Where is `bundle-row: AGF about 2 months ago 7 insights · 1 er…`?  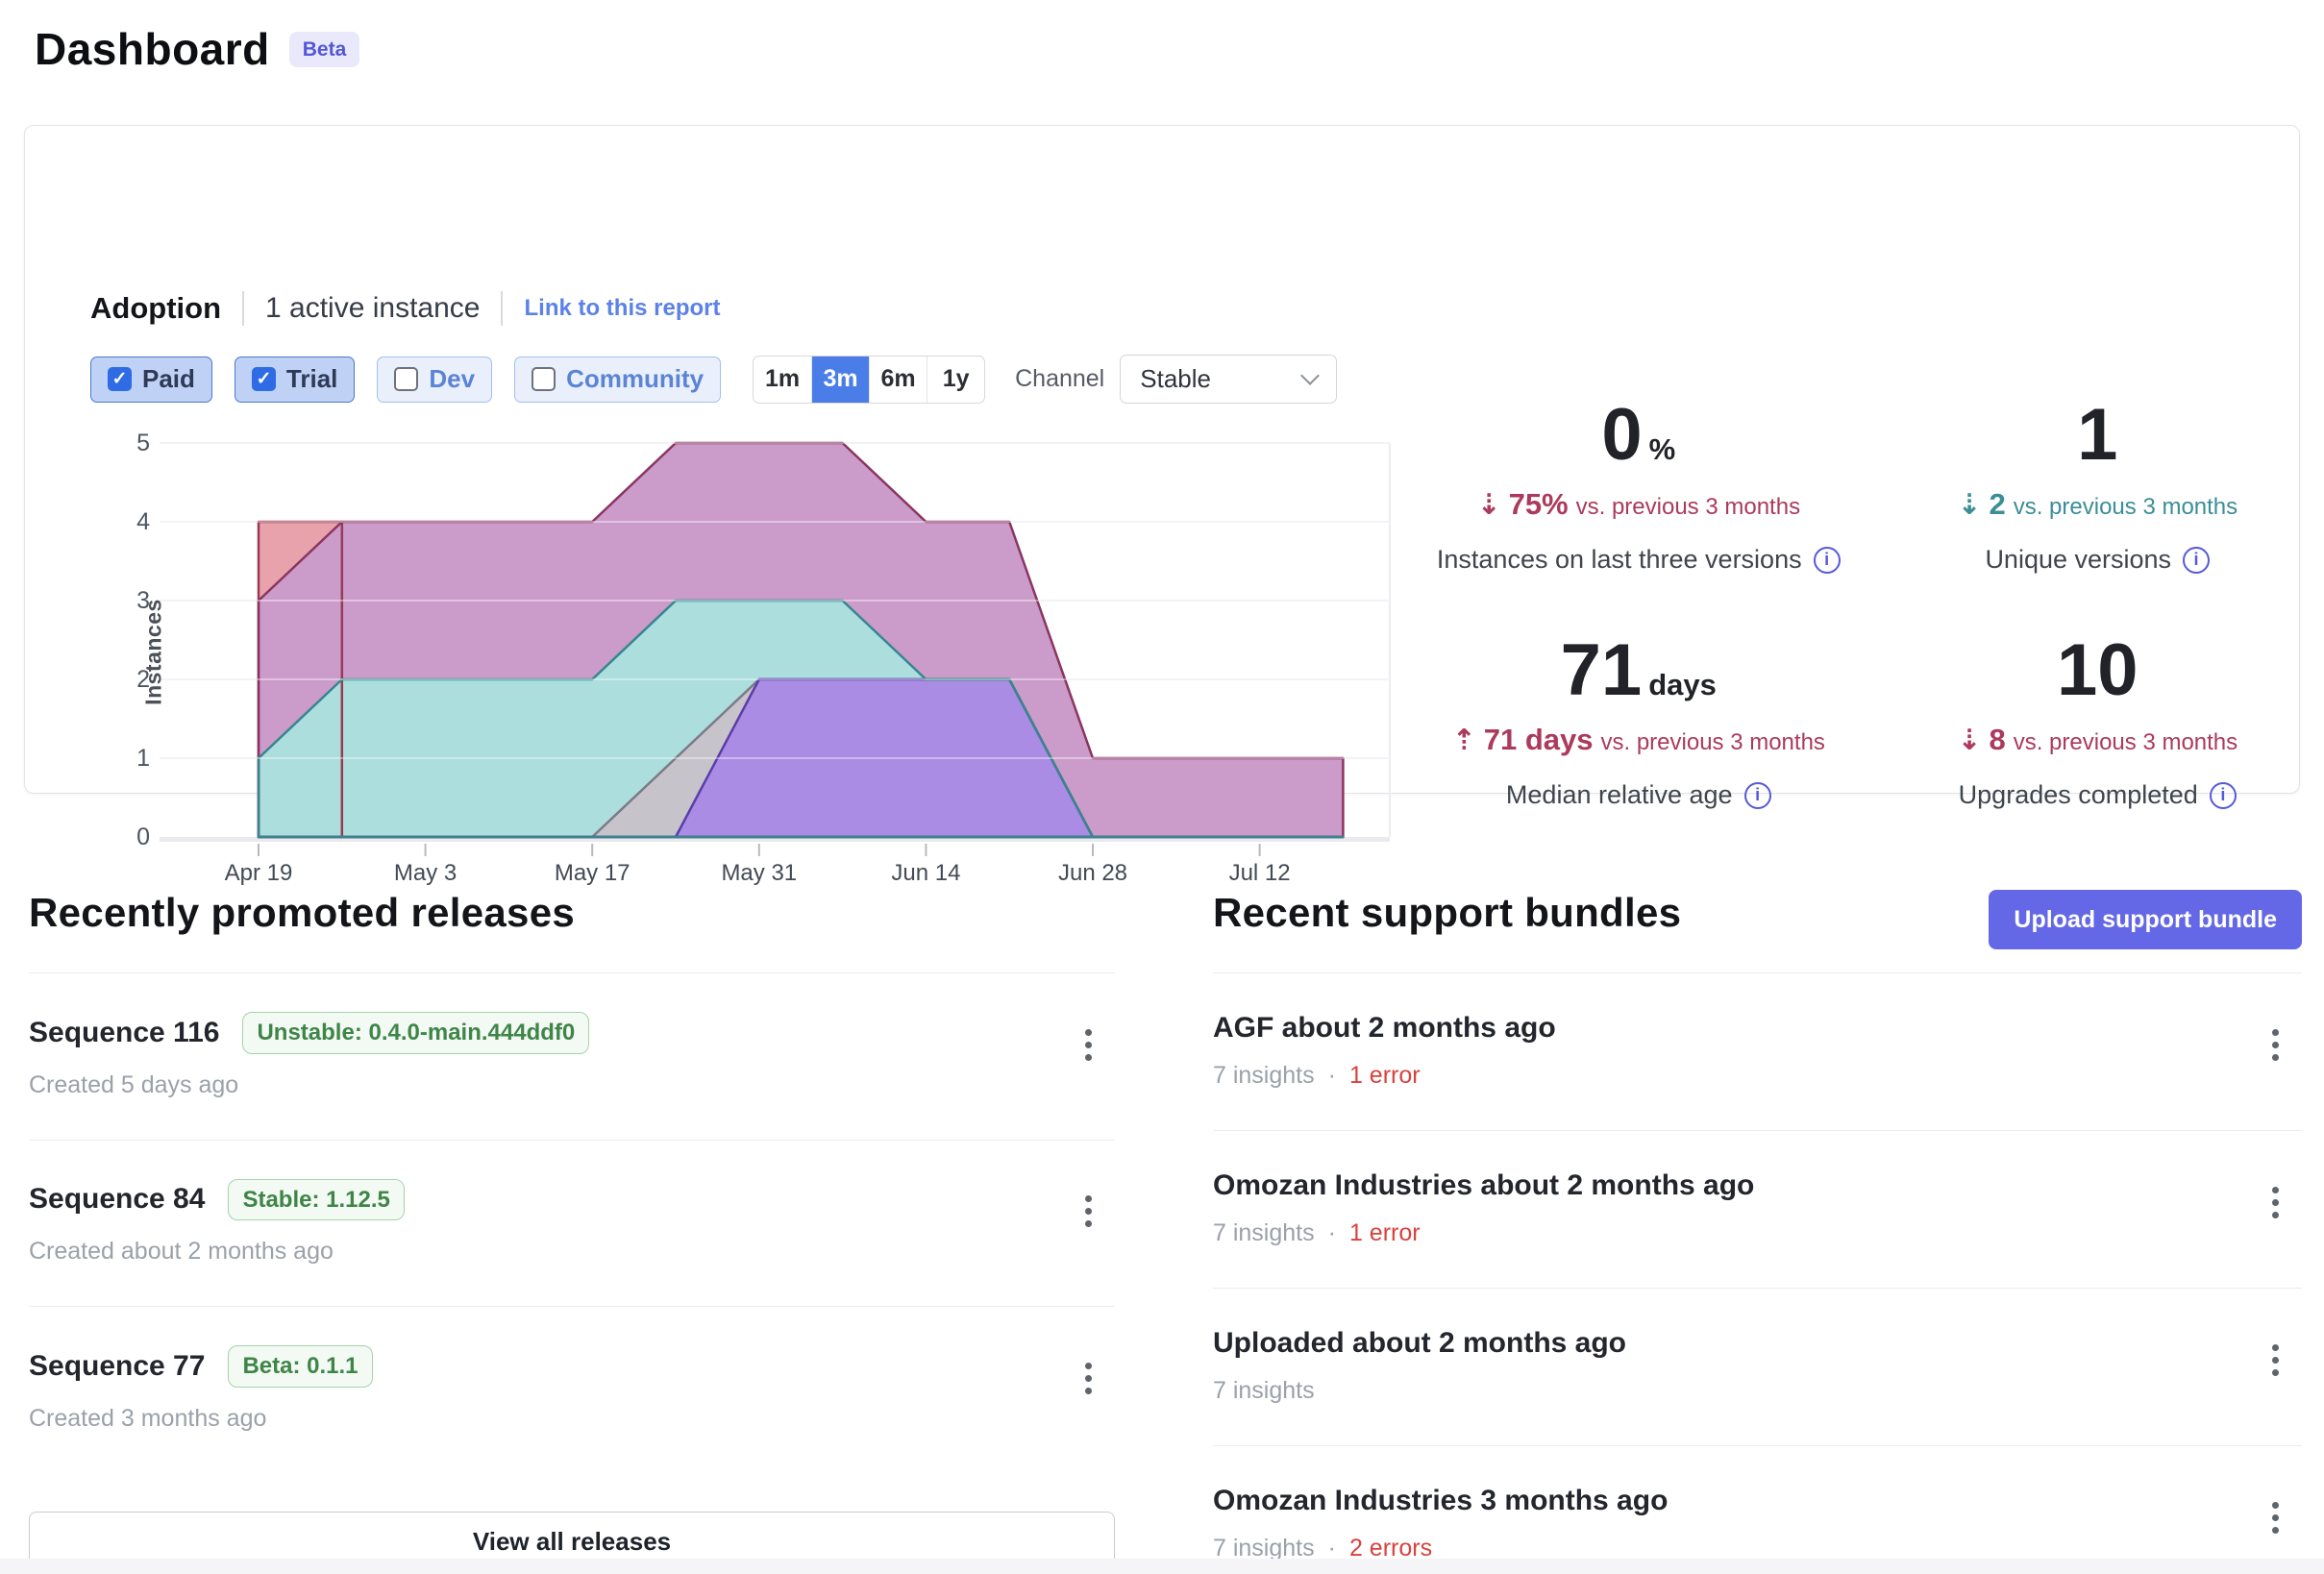
bundle-row: AGF about 2 months ago 7 insights · 1 er… is located at coordinates (1757, 1051).